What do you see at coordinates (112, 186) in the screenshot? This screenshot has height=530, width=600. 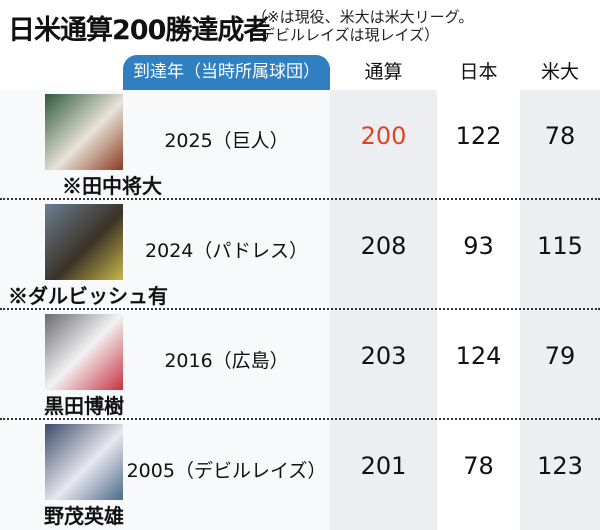 I see `player-name: ※田中将大` at bounding box center [112, 186].